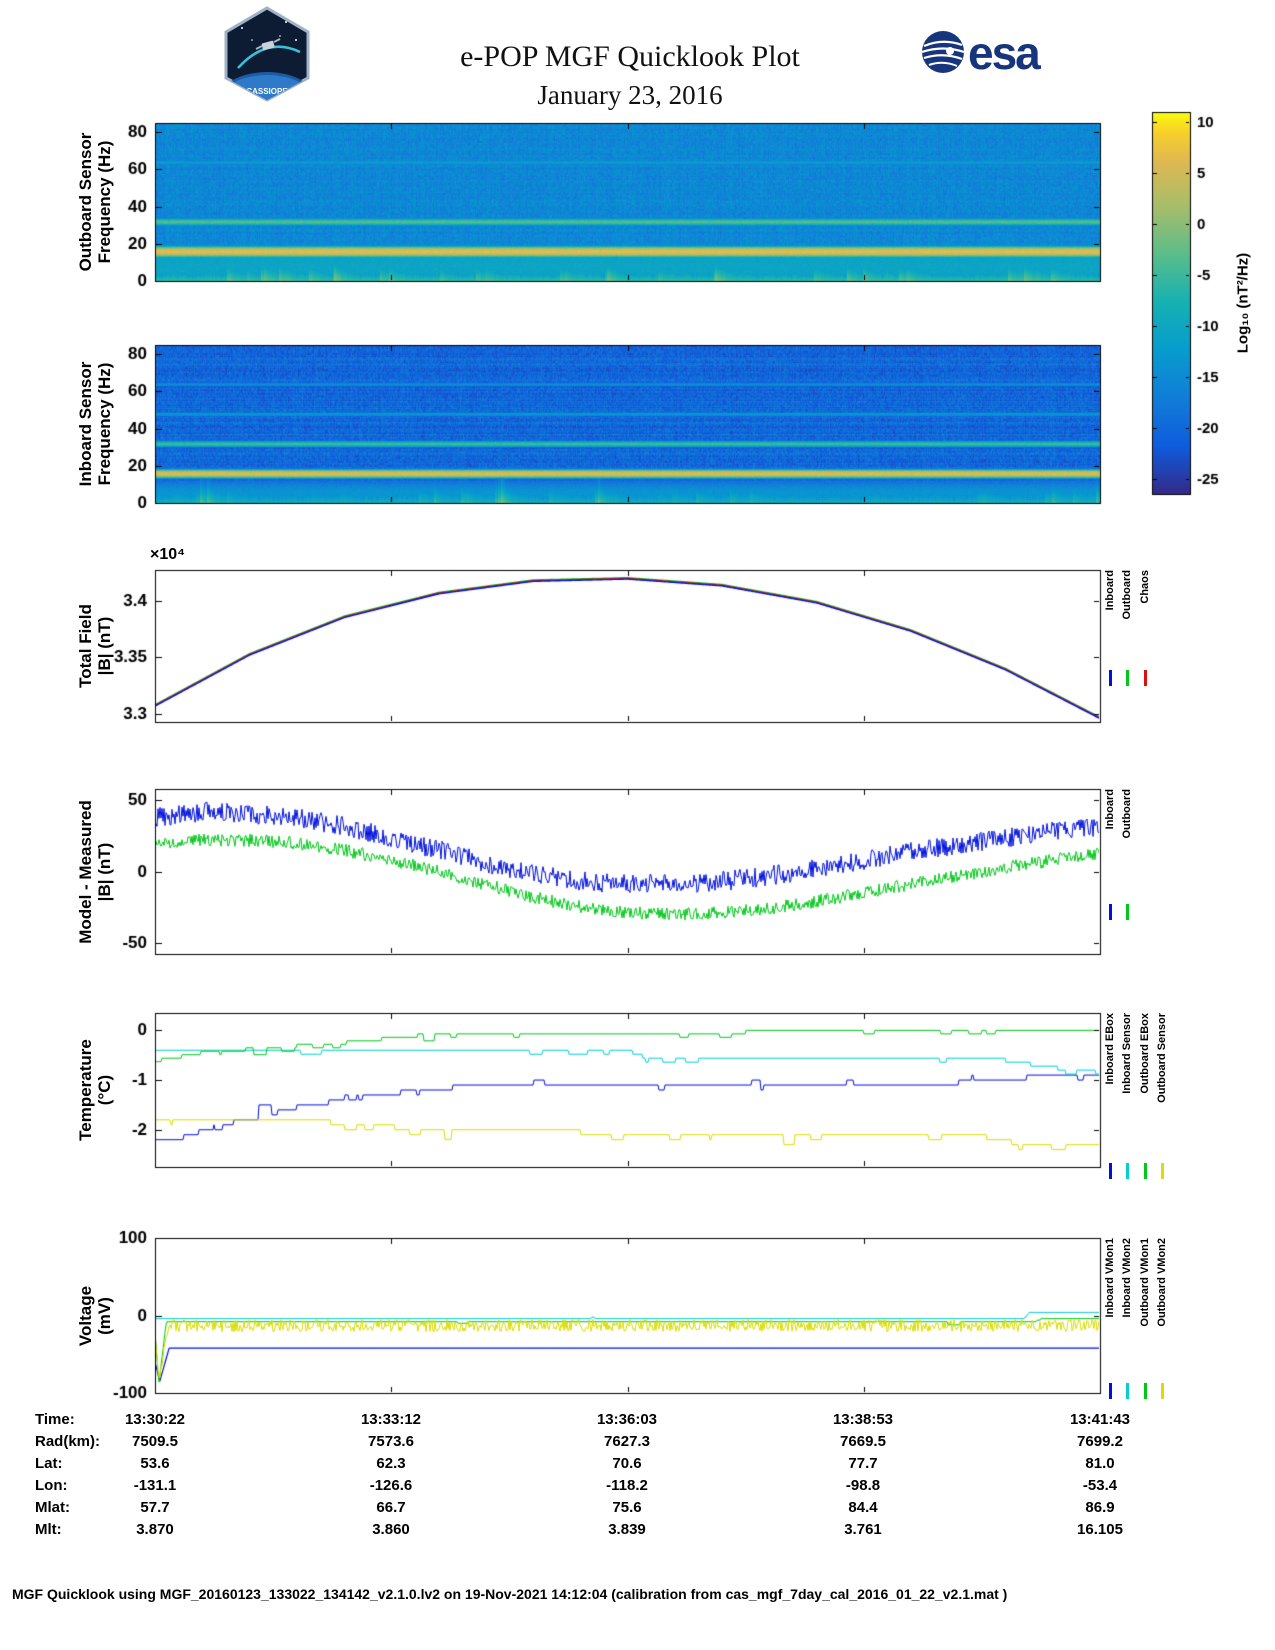  I want to click on ylabel-inboard-spectrogram: Inboard Sensor Frequency (Hz), so click(95, 424).